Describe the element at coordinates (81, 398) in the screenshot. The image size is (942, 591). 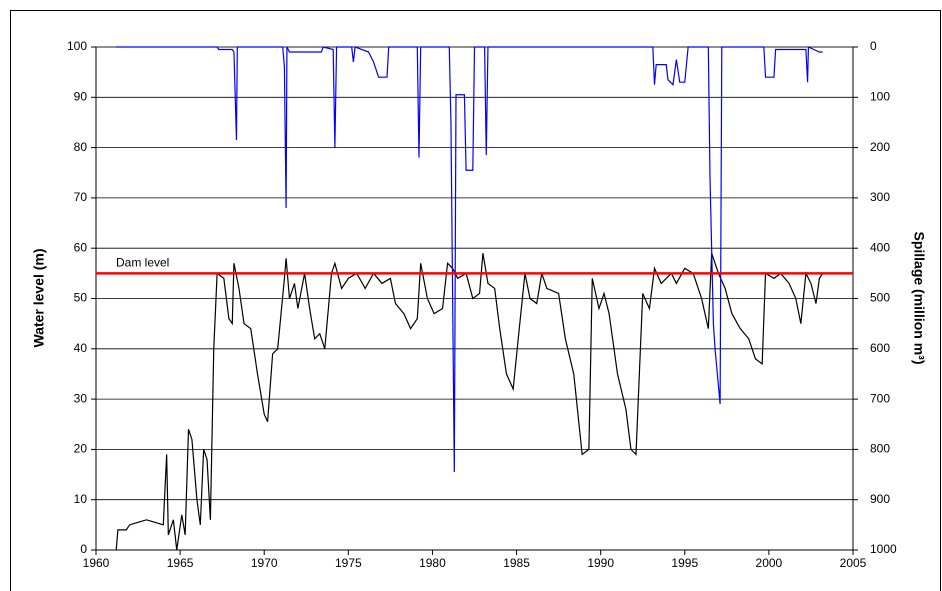
I see `y-tick-label: 30` at that location.